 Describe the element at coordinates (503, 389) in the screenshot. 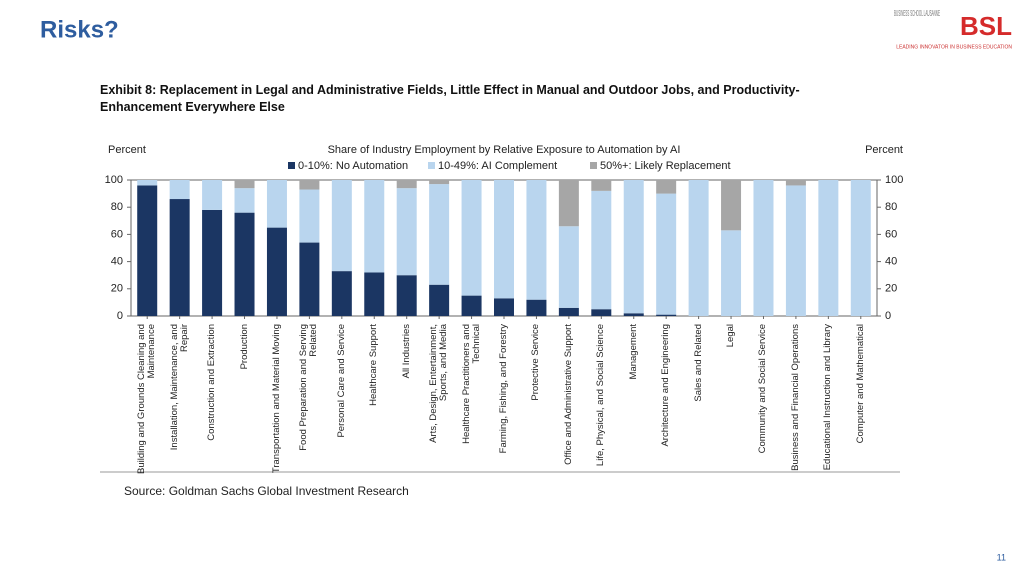

I see `x-tick-label: Farming, Fishing, and Forestry` at that location.